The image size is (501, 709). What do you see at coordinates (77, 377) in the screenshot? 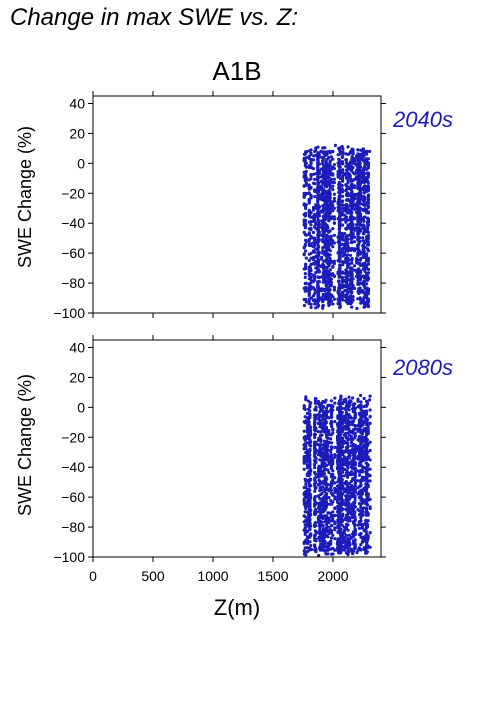
I see `y-tick-label: 20` at bounding box center [77, 377].